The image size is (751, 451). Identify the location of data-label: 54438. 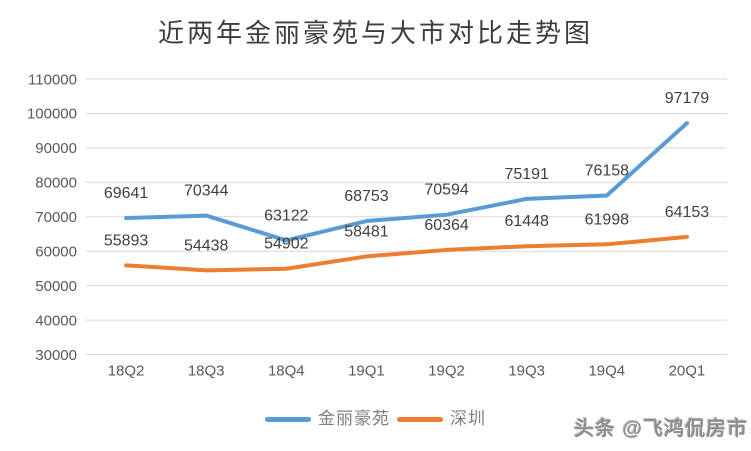
(206, 245).